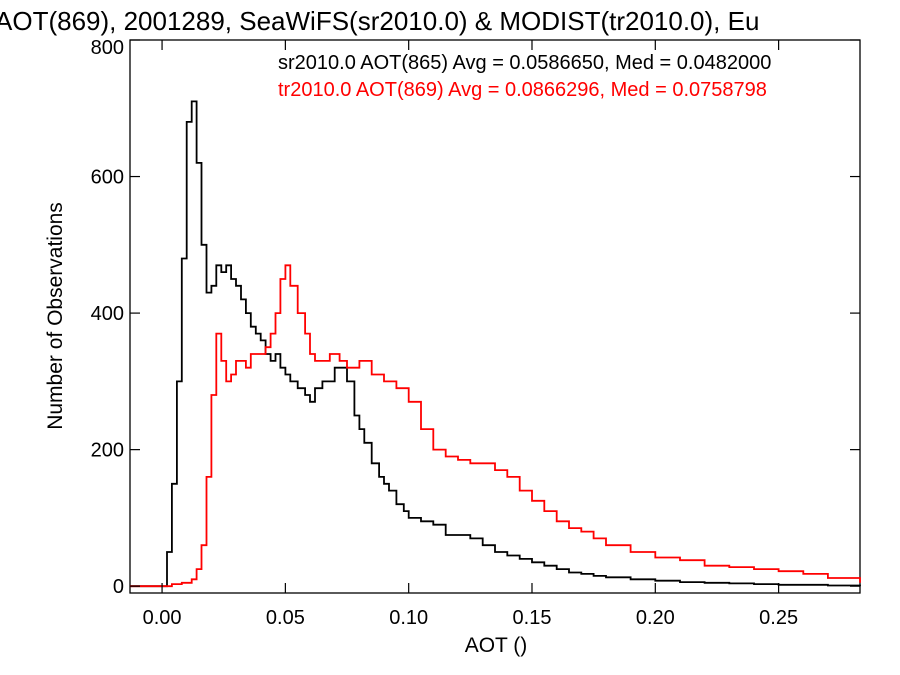  I want to click on x-tick-label: 0.00, so click(162, 618).